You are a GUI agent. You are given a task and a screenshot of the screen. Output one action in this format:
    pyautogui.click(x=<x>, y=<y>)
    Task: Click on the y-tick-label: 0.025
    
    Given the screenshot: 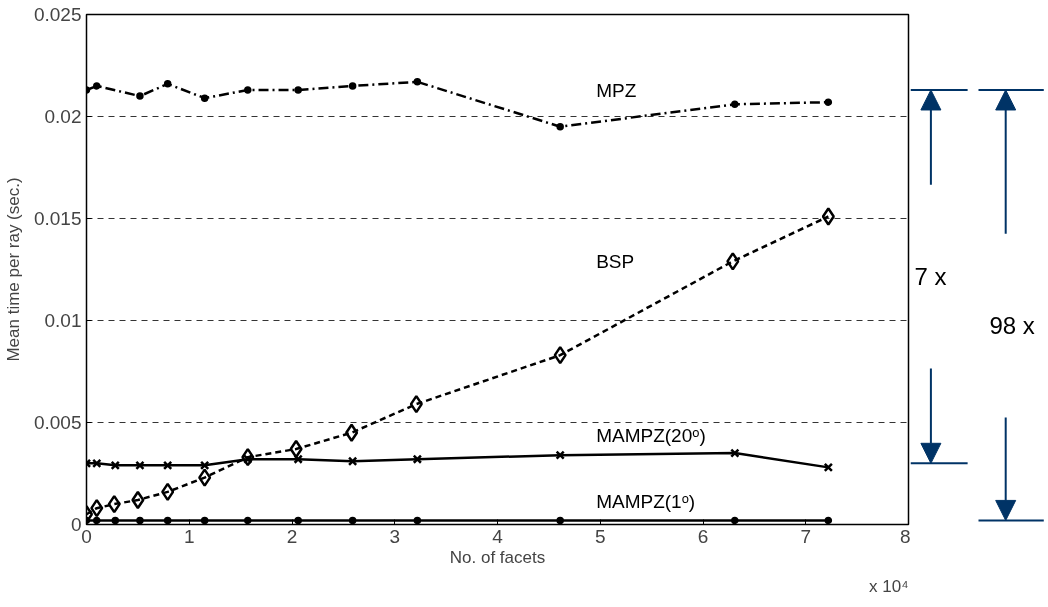 What is the action you would take?
    pyautogui.click(x=57, y=14)
    